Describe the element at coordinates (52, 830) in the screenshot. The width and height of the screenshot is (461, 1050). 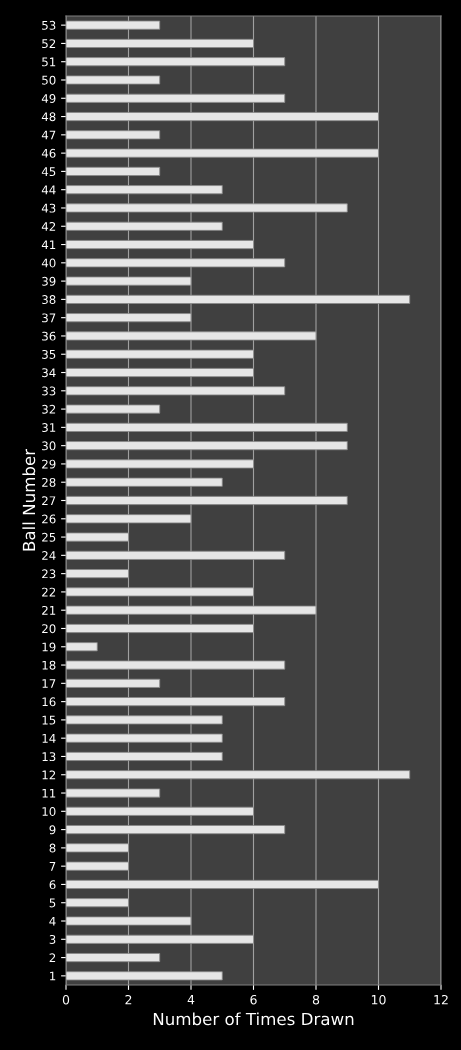
I see `y-tick-label: 9` at that location.